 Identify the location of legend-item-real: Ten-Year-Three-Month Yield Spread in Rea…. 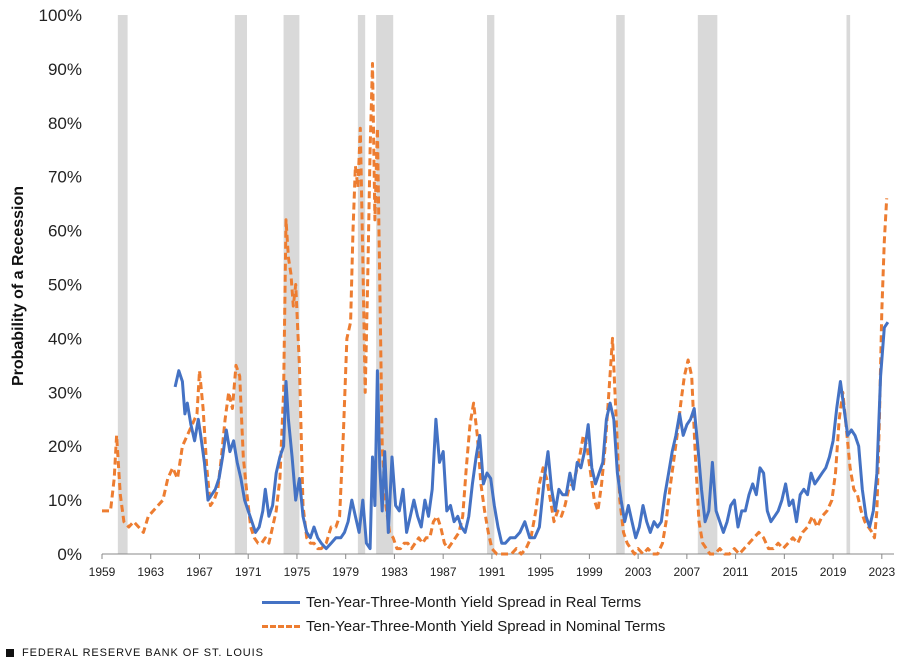
(463, 602).